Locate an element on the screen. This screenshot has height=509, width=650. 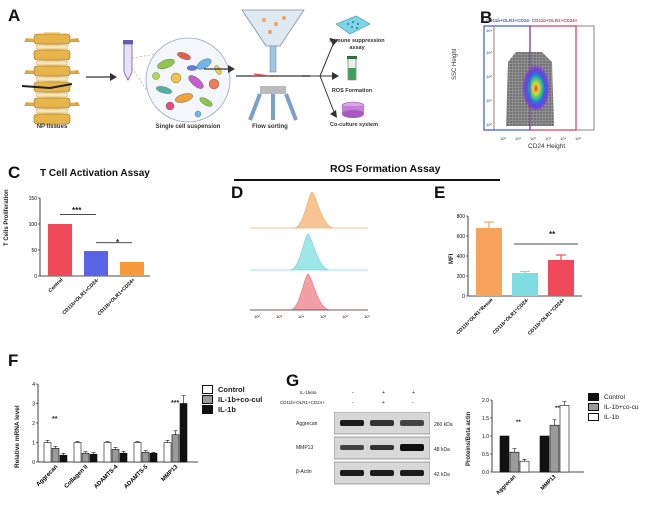
f-y-axis-label: Relative mRNA level is located at coordinates (17, 436).